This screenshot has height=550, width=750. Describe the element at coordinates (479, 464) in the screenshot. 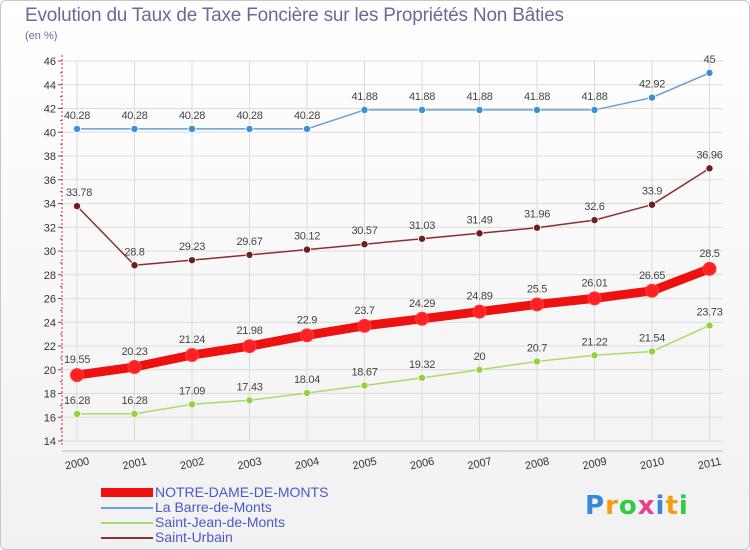

I see `x-tick-label: 2007` at that location.